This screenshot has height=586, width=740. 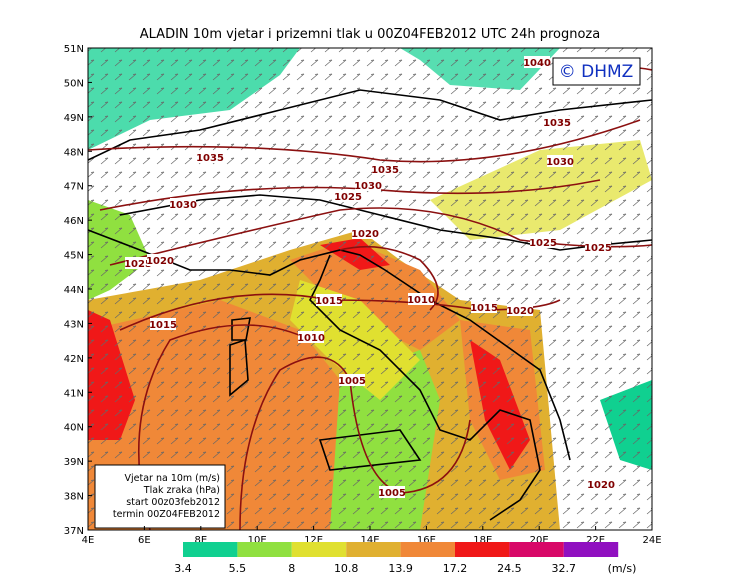 What do you see at coordinates (651, 540) in the screenshot?
I see `lon-label: 24E` at bounding box center [651, 540].